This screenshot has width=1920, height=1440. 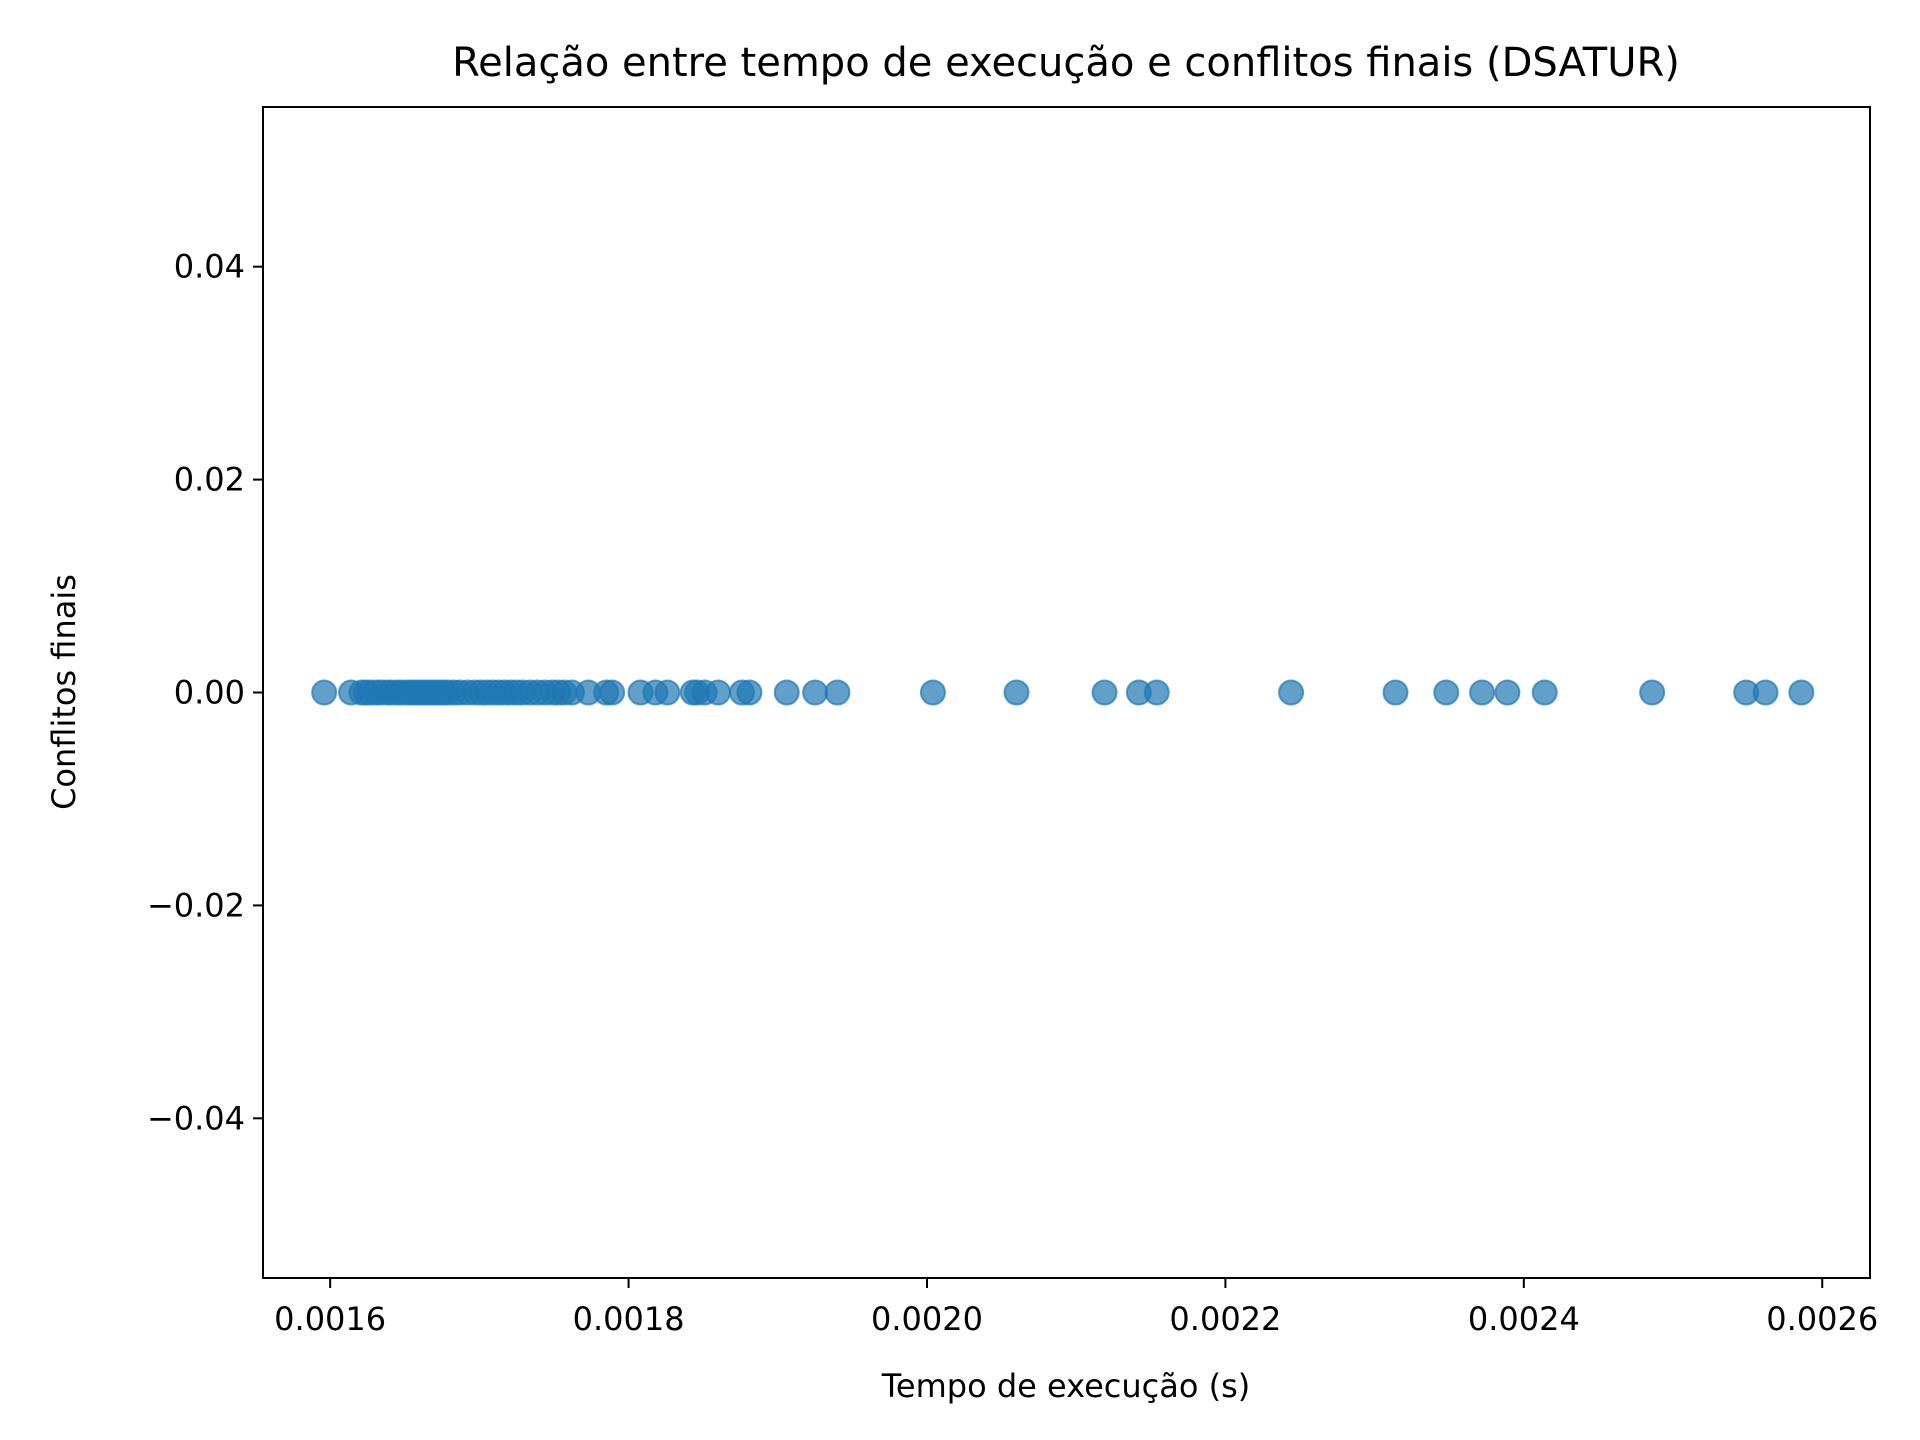 I want to click on x-tick-label: 0.0016, so click(x=330, y=1319).